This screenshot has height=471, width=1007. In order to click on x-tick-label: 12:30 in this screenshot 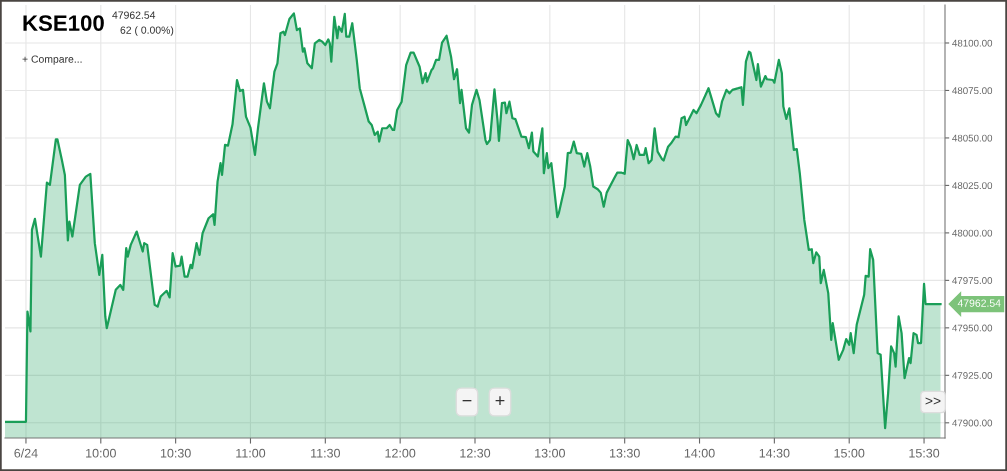, I will do `click(475, 453)`.